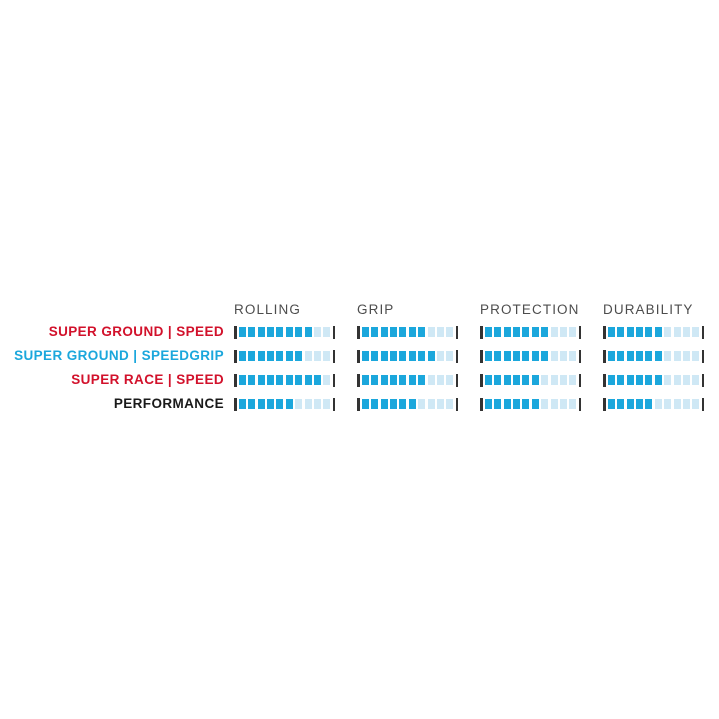 This screenshot has width=719, height=719. I want to click on corner-spacer, so click(117, 309).